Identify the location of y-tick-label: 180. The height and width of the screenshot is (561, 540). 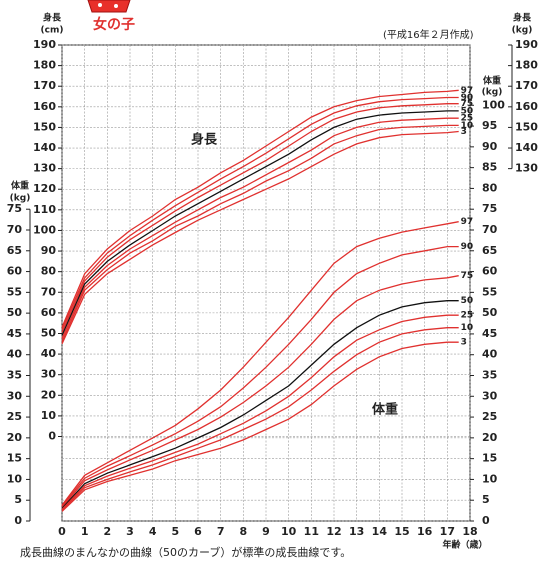
(44, 65).